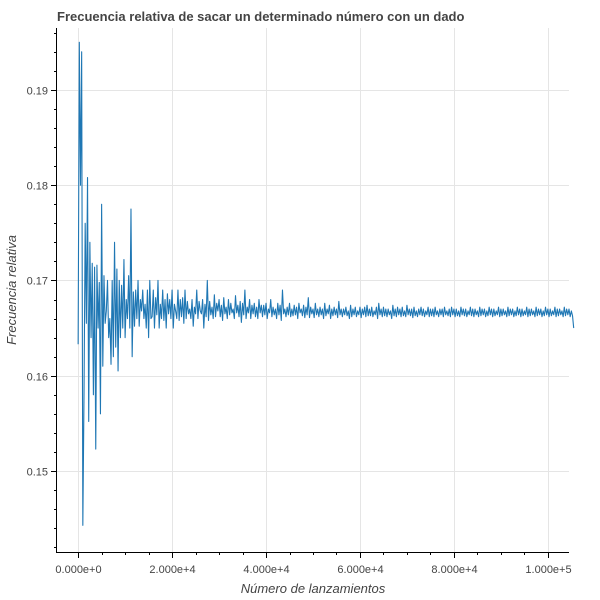 The height and width of the screenshot is (600, 600). Describe the element at coordinates (548, 570) in the screenshot. I see `x-tick-label: 1.000e+5` at that location.